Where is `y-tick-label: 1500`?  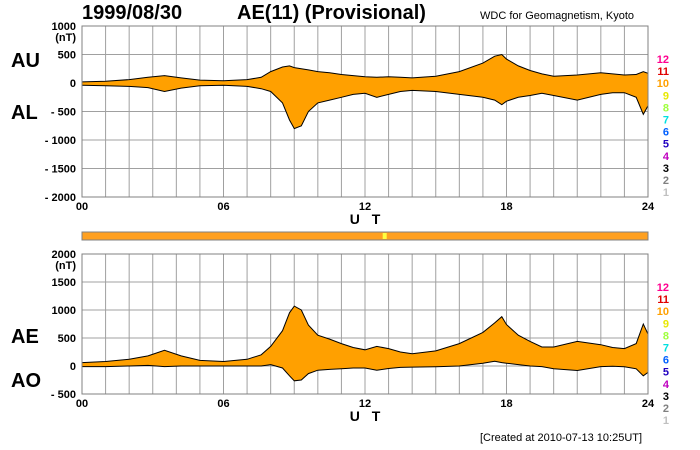
y-tick-label: 1500 is located at coordinates (64, 283).